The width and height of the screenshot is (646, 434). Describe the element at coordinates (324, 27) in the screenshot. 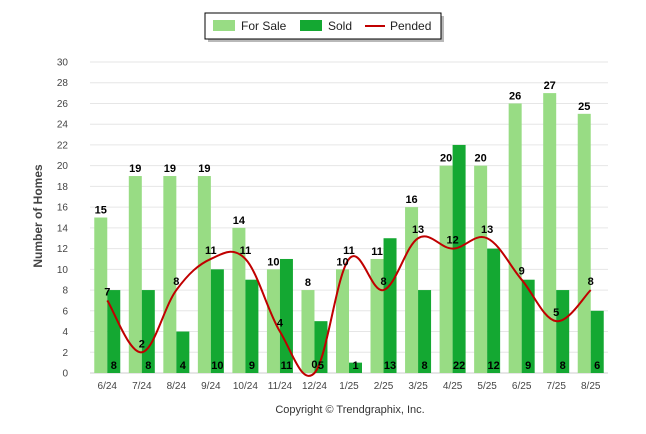

I see `legend: For Sale Sold Pended` at that location.